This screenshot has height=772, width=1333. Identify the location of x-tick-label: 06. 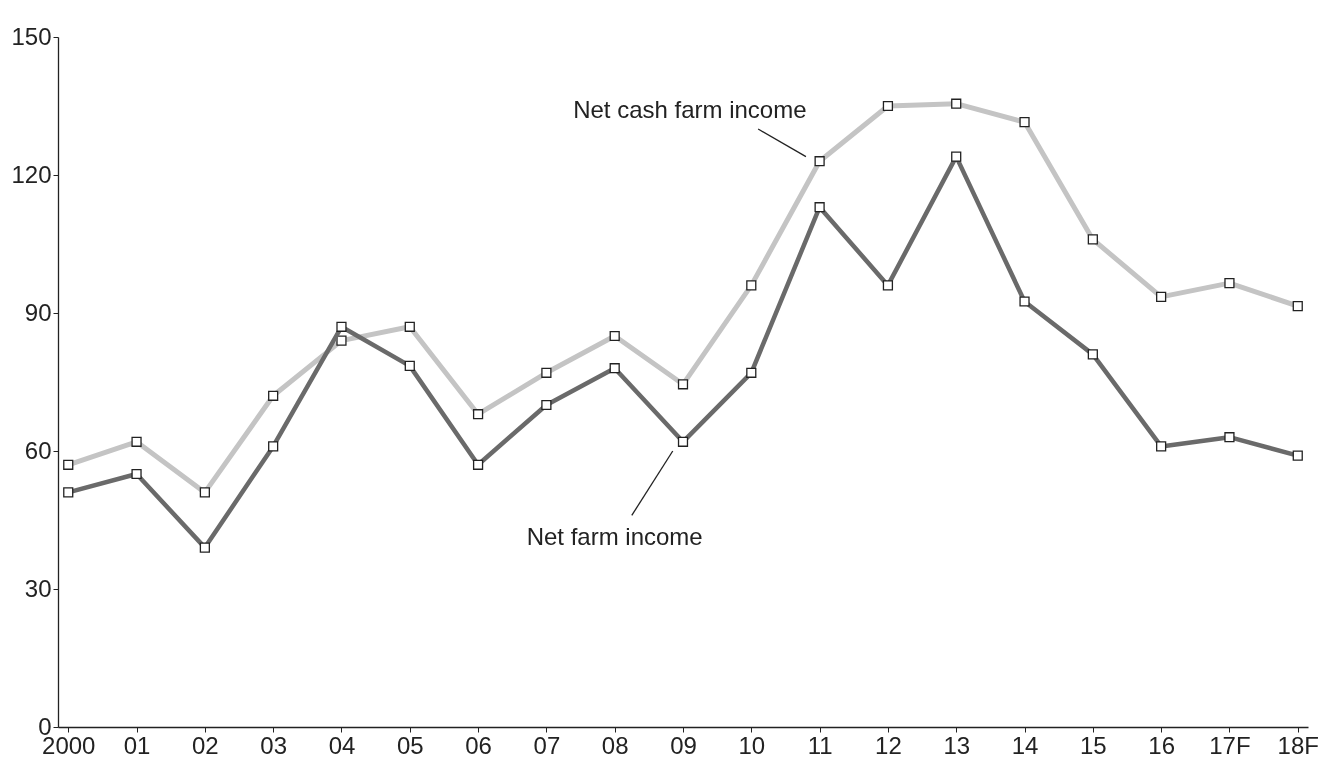
(478, 745).